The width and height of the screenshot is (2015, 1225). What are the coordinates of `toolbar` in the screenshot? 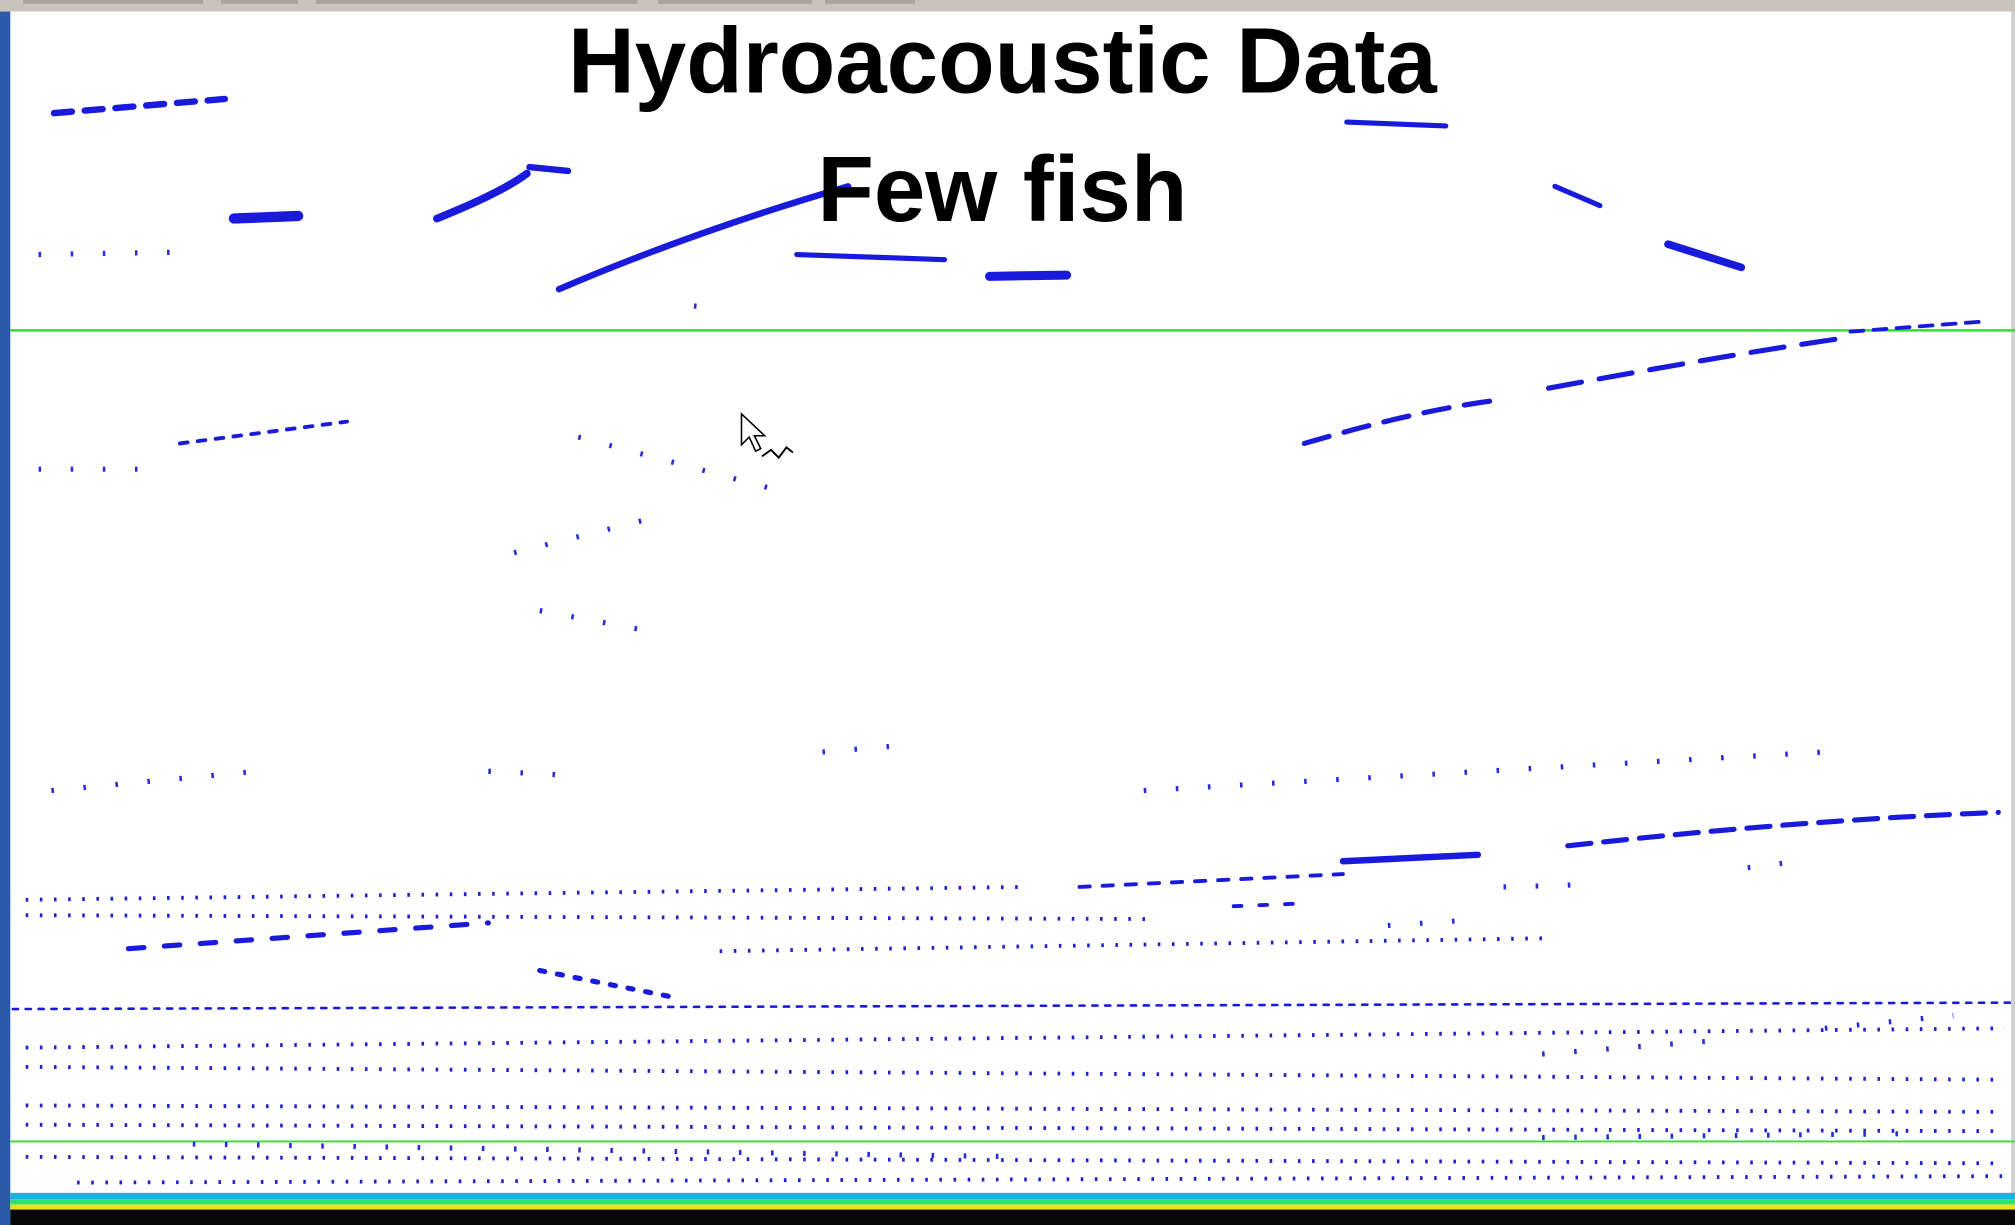 It's located at (1007, 6).